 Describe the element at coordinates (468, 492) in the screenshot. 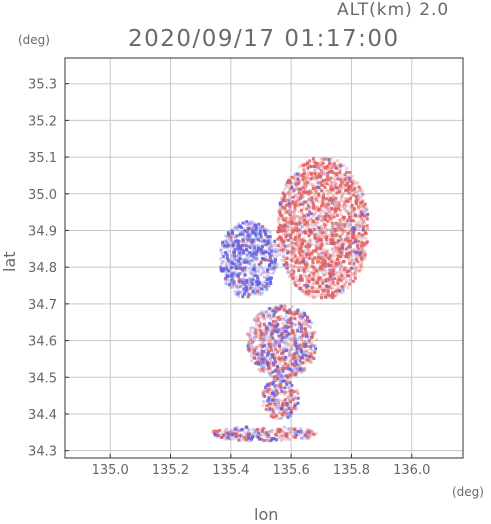

I see `x-axis-unit: (deg)` at that location.